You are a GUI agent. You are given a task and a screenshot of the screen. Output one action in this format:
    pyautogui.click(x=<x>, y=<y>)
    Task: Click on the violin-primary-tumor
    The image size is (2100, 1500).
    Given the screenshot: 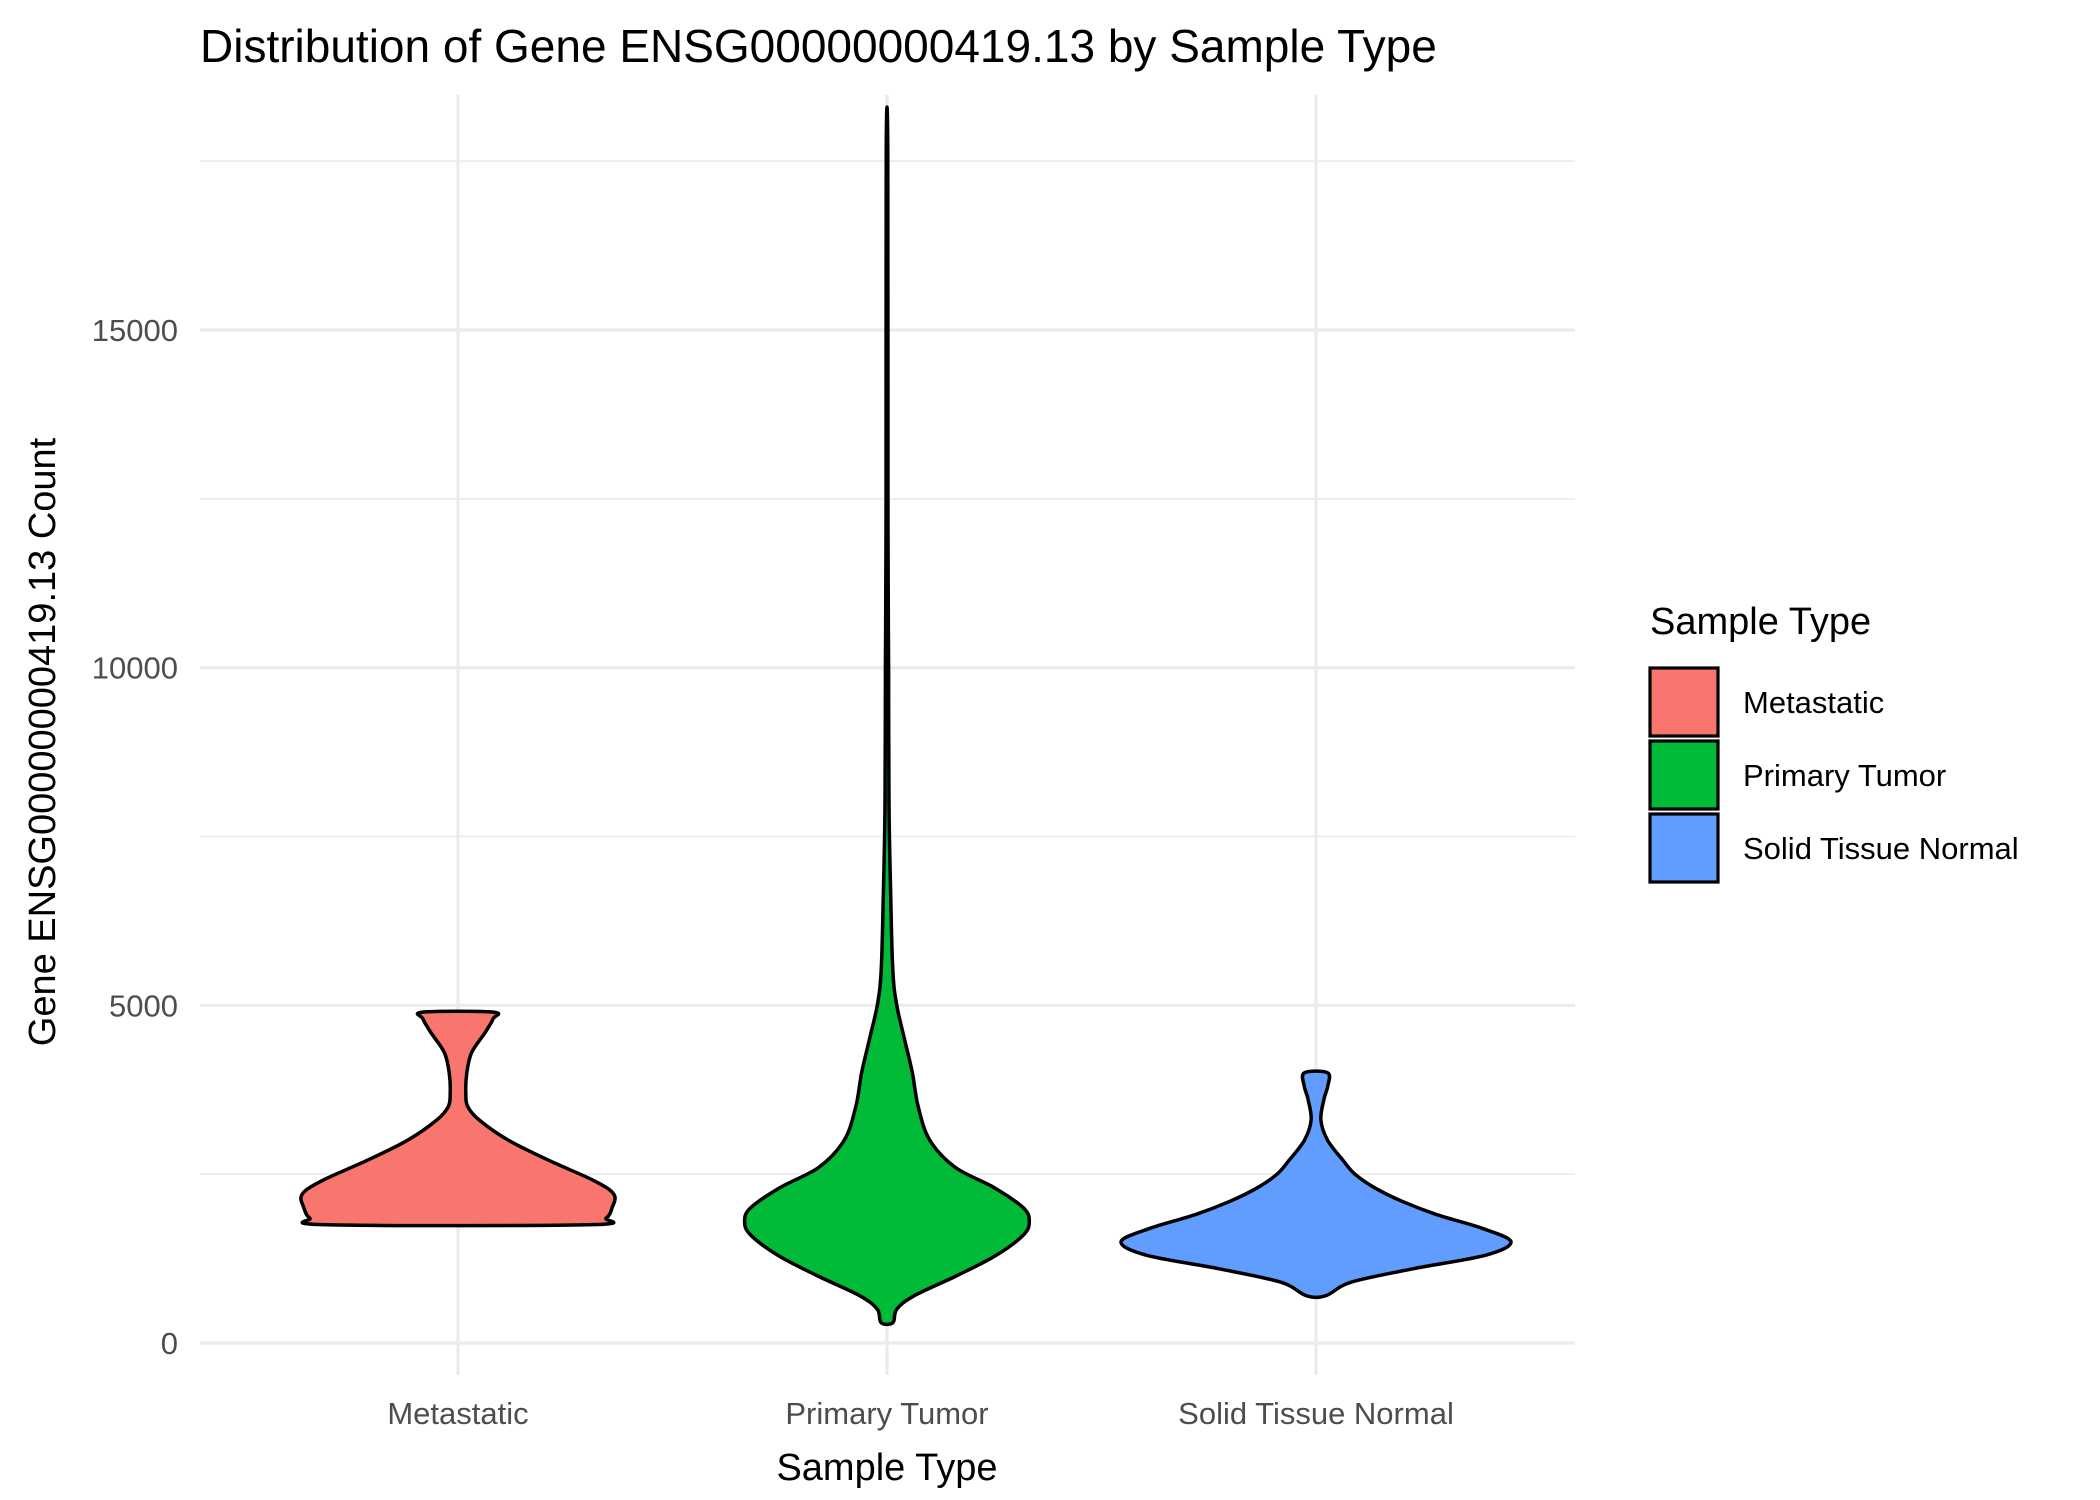 What is the action you would take?
    pyautogui.click(x=887, y=716)
    